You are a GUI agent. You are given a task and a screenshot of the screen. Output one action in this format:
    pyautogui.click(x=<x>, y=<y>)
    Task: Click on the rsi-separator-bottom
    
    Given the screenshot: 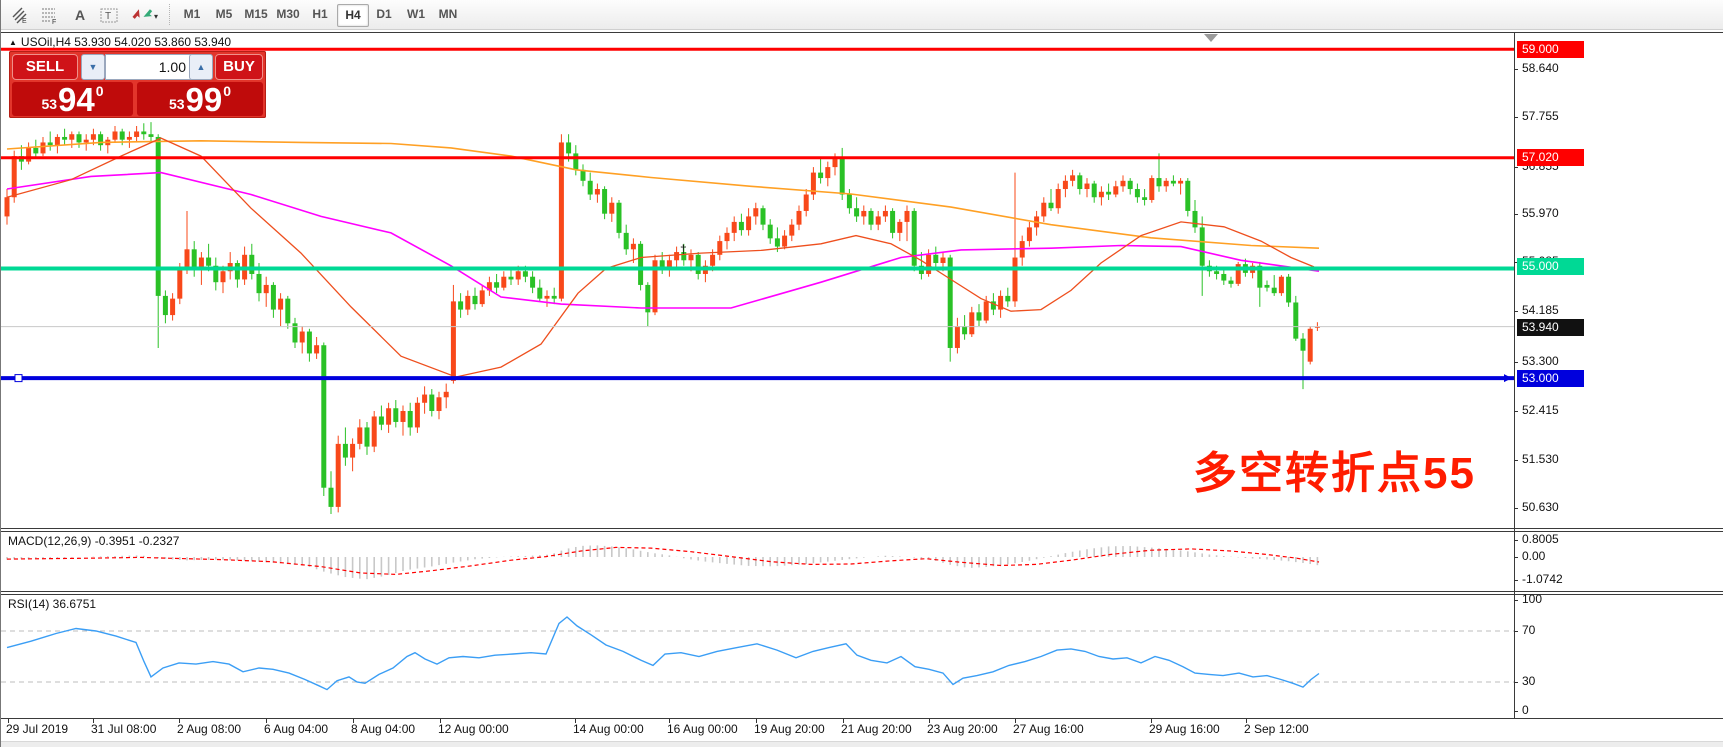 What is the action you would take?
    pyautogui.click(x=862, y=594)
    